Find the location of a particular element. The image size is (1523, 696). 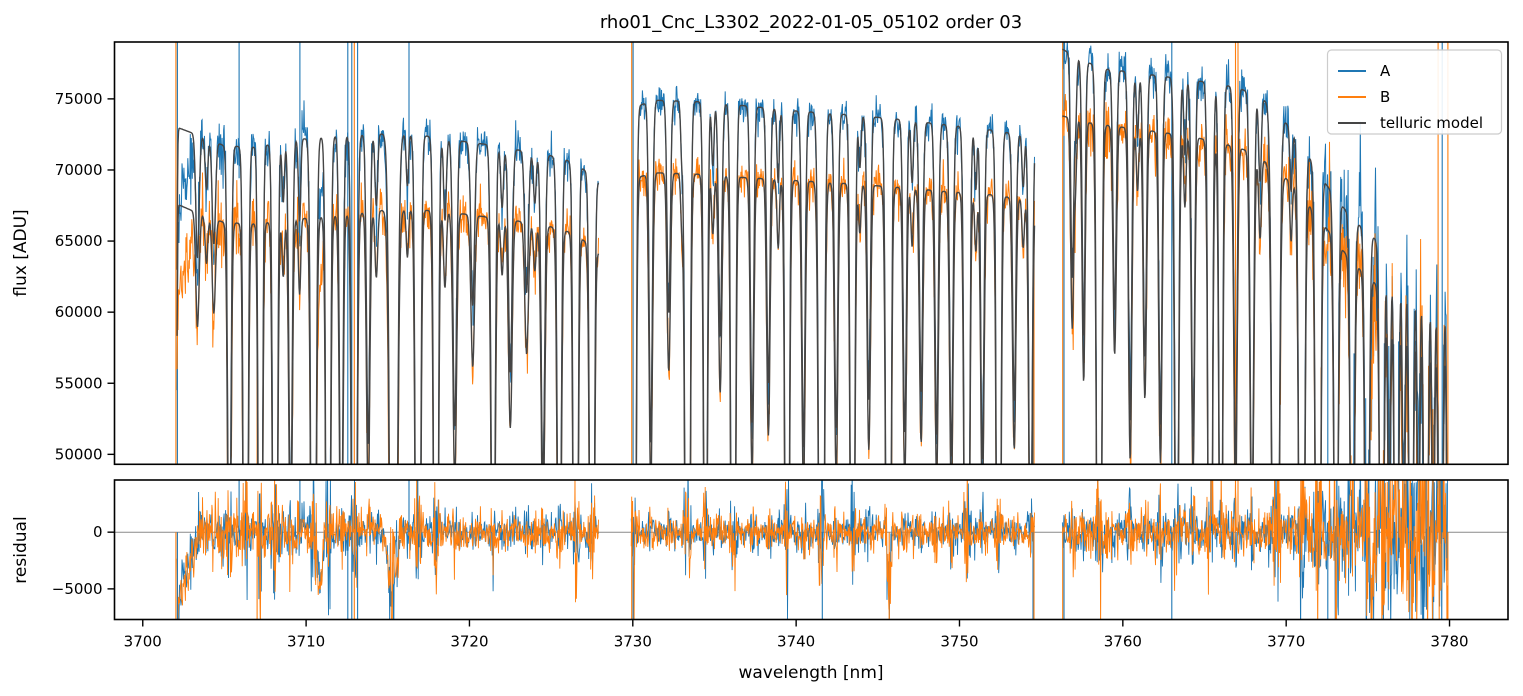

x-tick-label: 3750 is located at coordinates (959, 642).